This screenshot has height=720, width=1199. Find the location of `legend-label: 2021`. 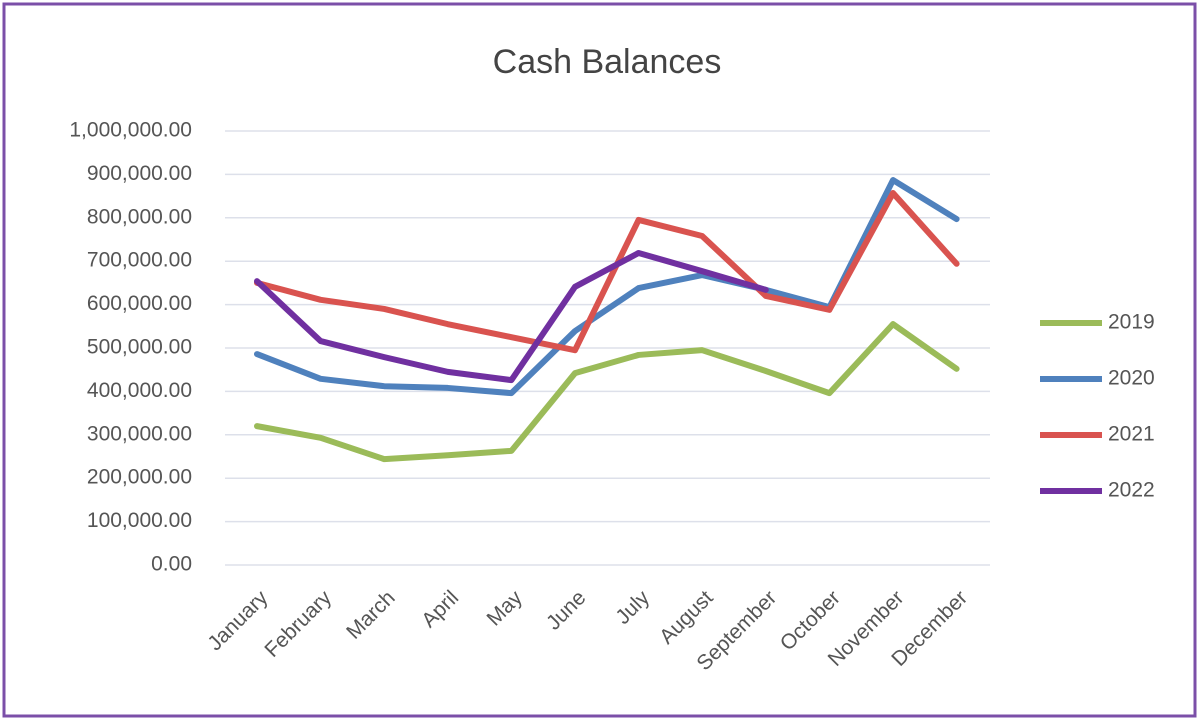

legend-label: 2021 is located at coordinates (1131, 434).